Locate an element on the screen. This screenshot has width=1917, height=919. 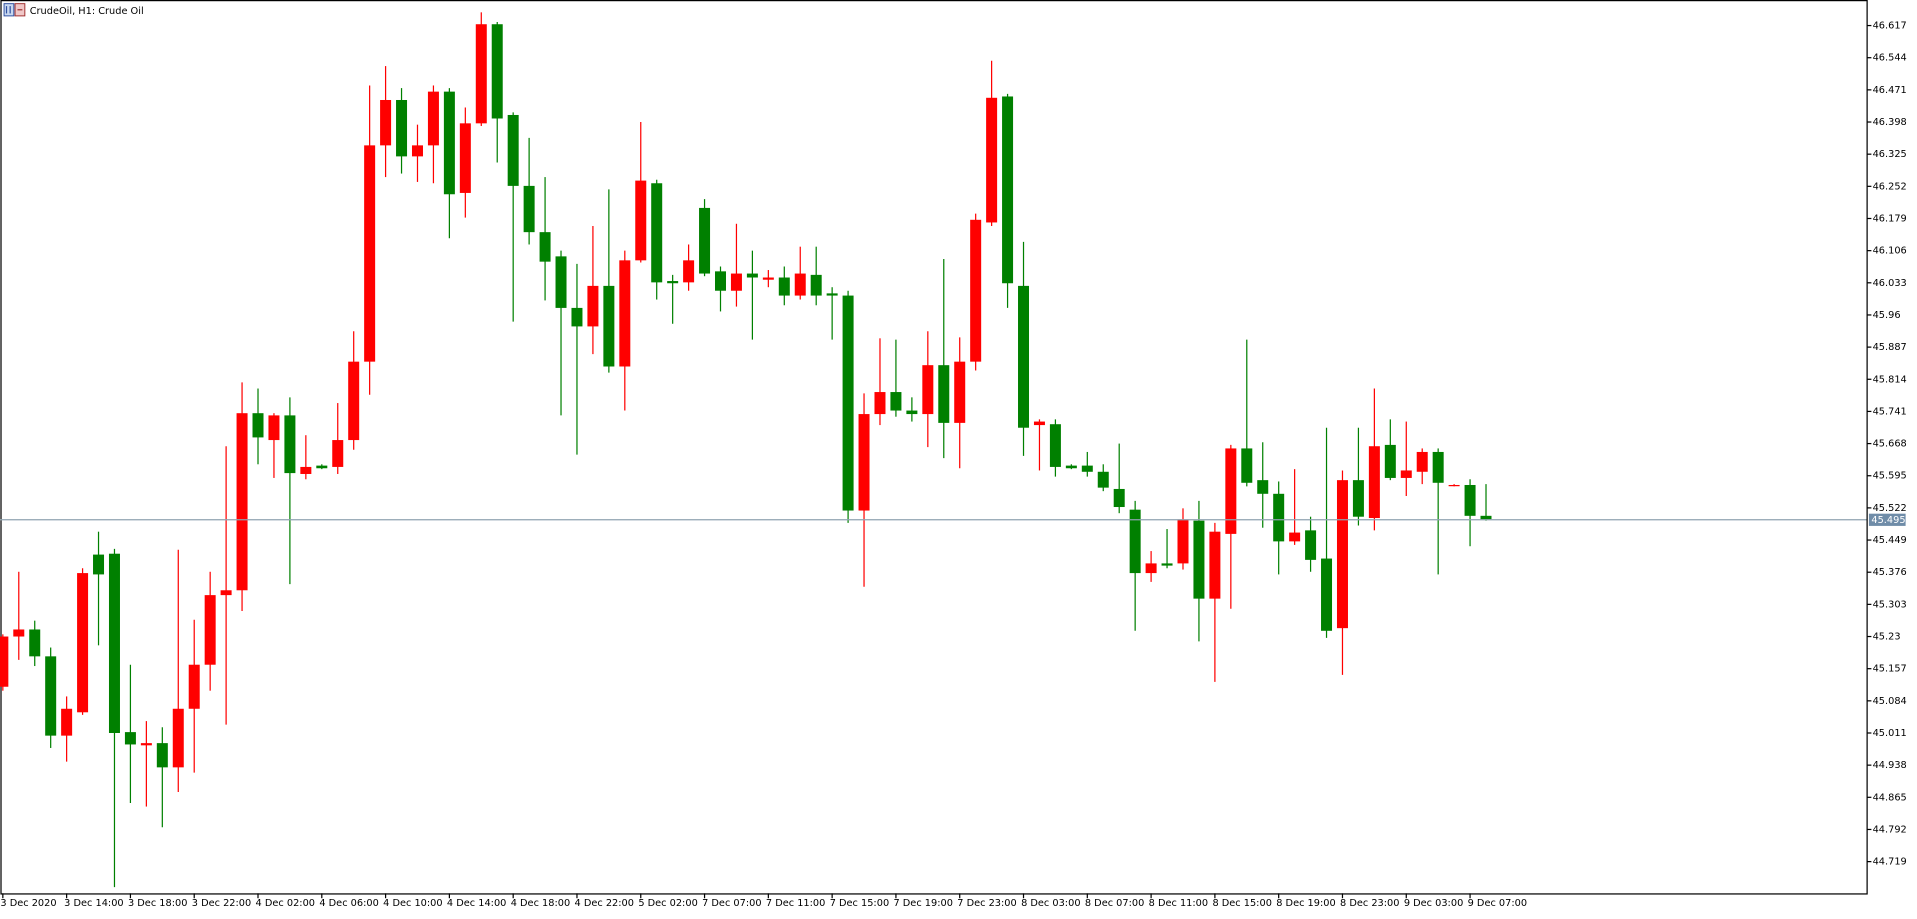
x-tick-label: 8 Dec 03:00 is located at coordinates (1050, 903).